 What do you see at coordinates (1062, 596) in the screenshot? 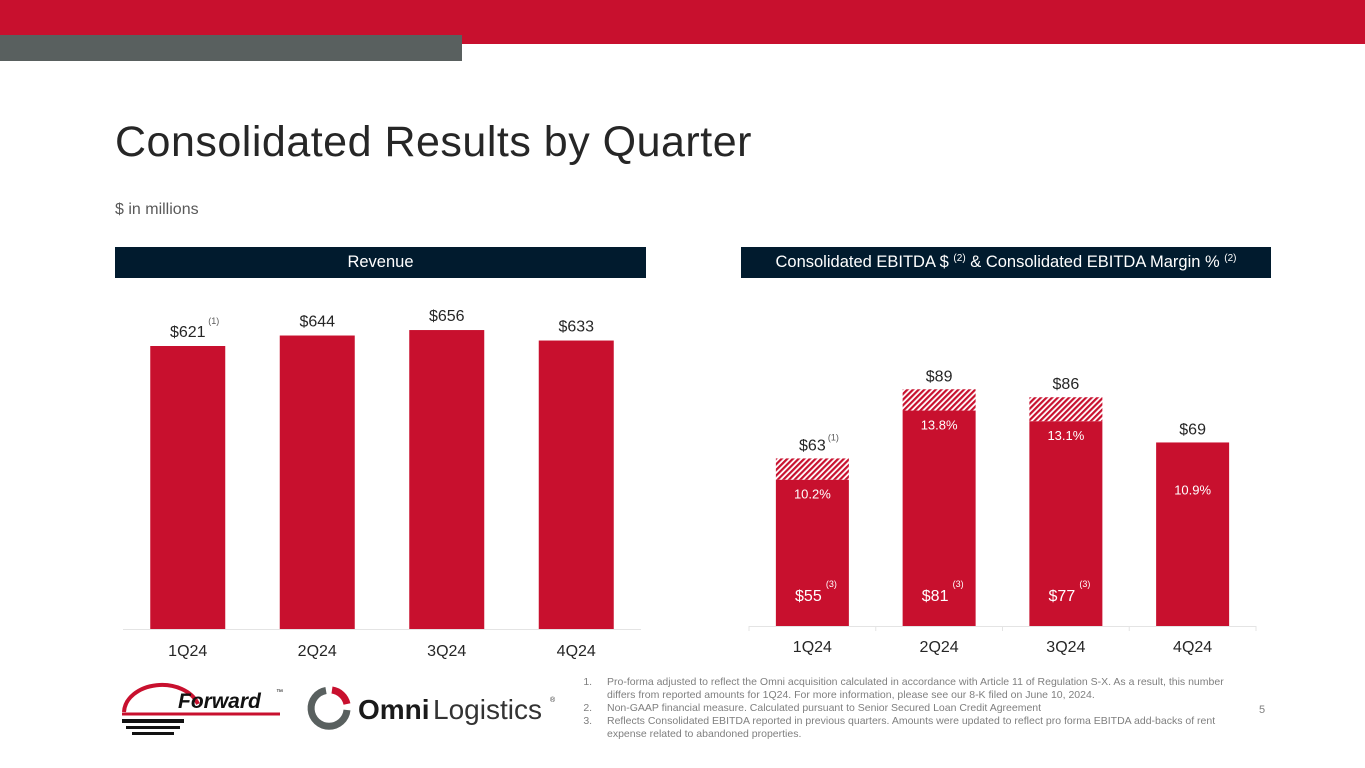
I see `ebitda-reported-label: $77` at bounding box center [1062, 596].